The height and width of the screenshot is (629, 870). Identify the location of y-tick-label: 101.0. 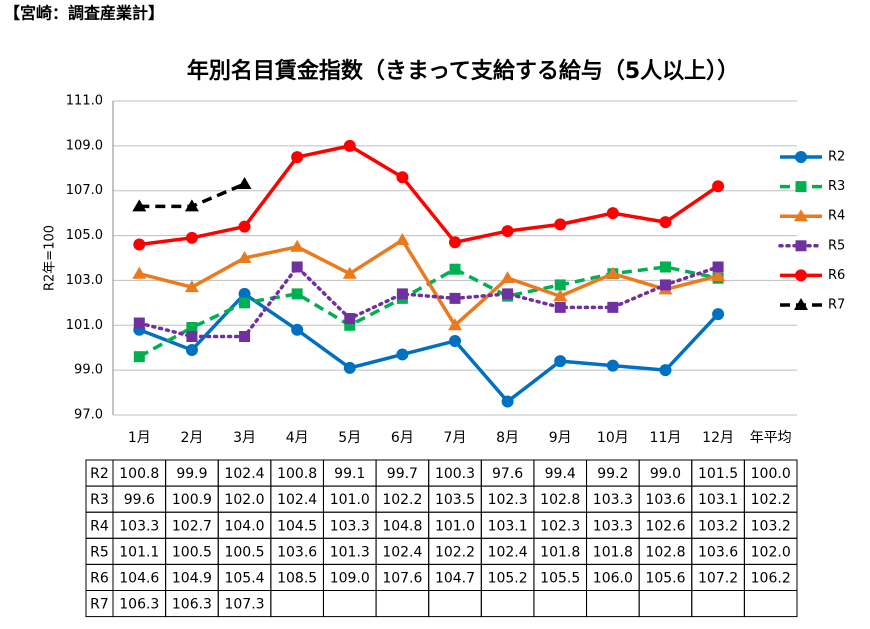
(84, 325).